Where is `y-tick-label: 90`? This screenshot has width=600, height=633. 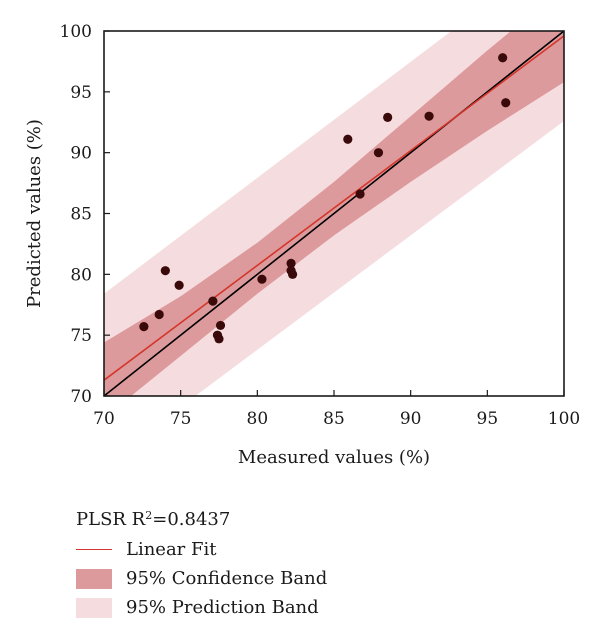
y-tick-label: 90 is located at coordinates (81, 154).